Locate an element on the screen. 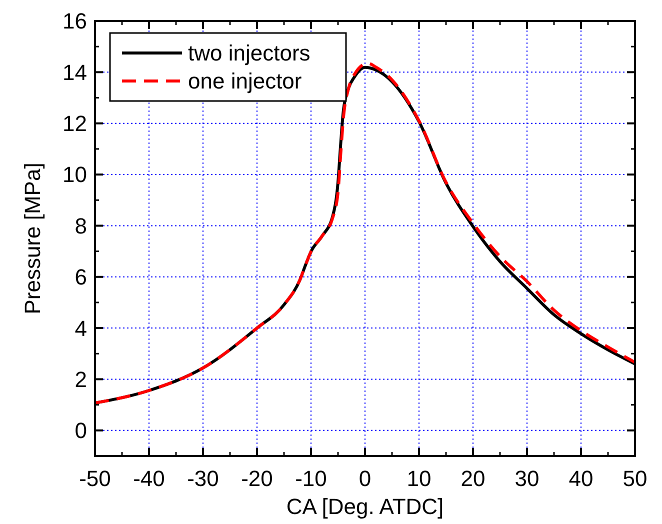  y-tick-label: 0 is located at coordinates (80, 431).